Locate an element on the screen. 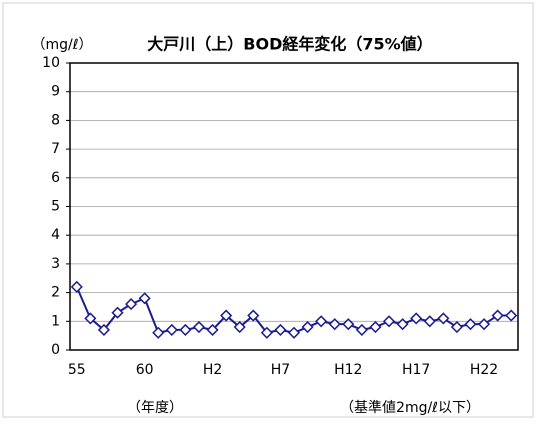 This screenshot has width=537, height=427. y-tick-label: 1 is located at coordinates (55, 321).